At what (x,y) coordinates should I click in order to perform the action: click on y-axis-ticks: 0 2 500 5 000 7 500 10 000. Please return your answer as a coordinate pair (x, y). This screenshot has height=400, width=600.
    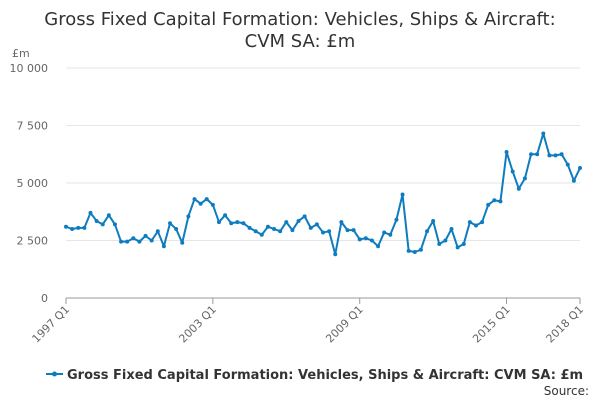
    Looking at the image, I should click on (29, 183).